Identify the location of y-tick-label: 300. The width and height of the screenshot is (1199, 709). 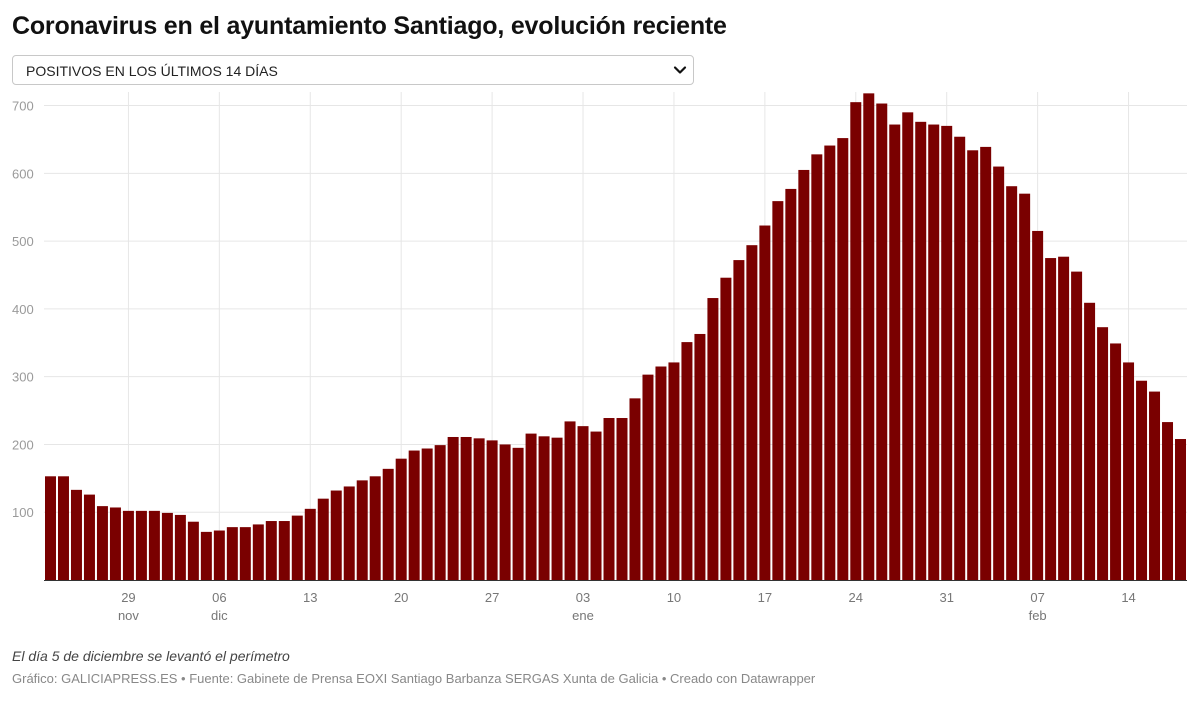
(23, 377).